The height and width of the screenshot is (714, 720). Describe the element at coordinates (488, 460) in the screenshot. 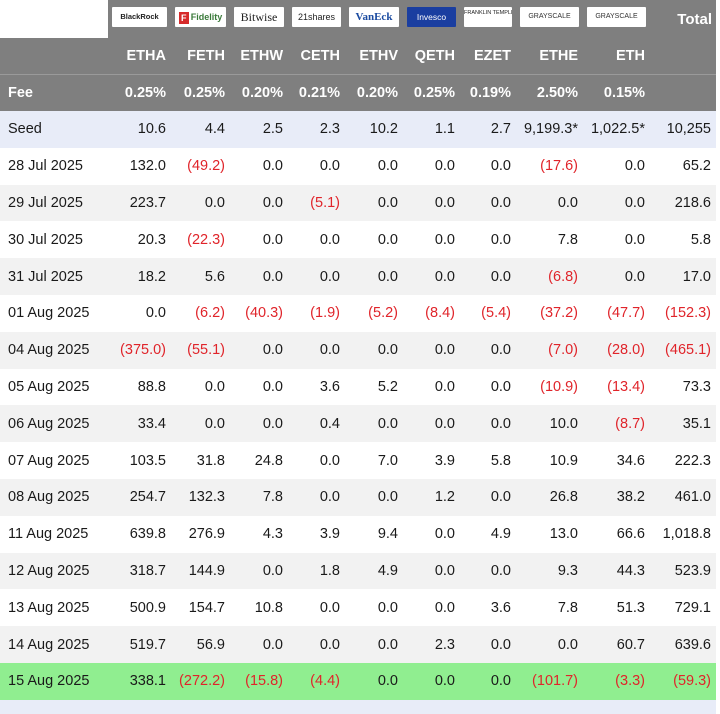

I see `flow-cell: 5.8` at that location.